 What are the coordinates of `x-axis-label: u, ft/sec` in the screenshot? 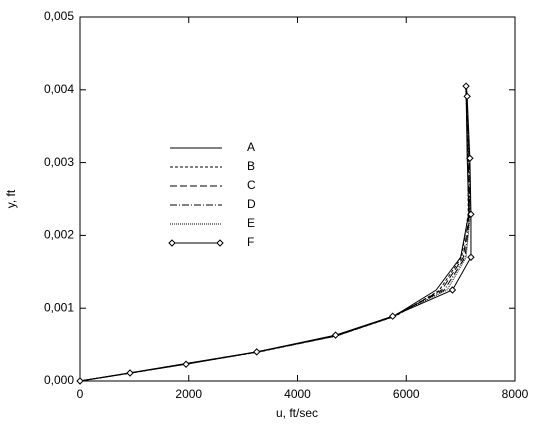 It's located at (297, 413).